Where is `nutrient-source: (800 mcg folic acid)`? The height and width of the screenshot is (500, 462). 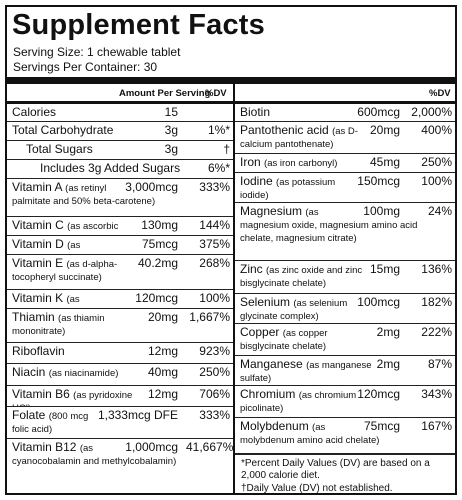
nutrient-source: (800 mcg folic acid) is located at coordinates (50, 423).